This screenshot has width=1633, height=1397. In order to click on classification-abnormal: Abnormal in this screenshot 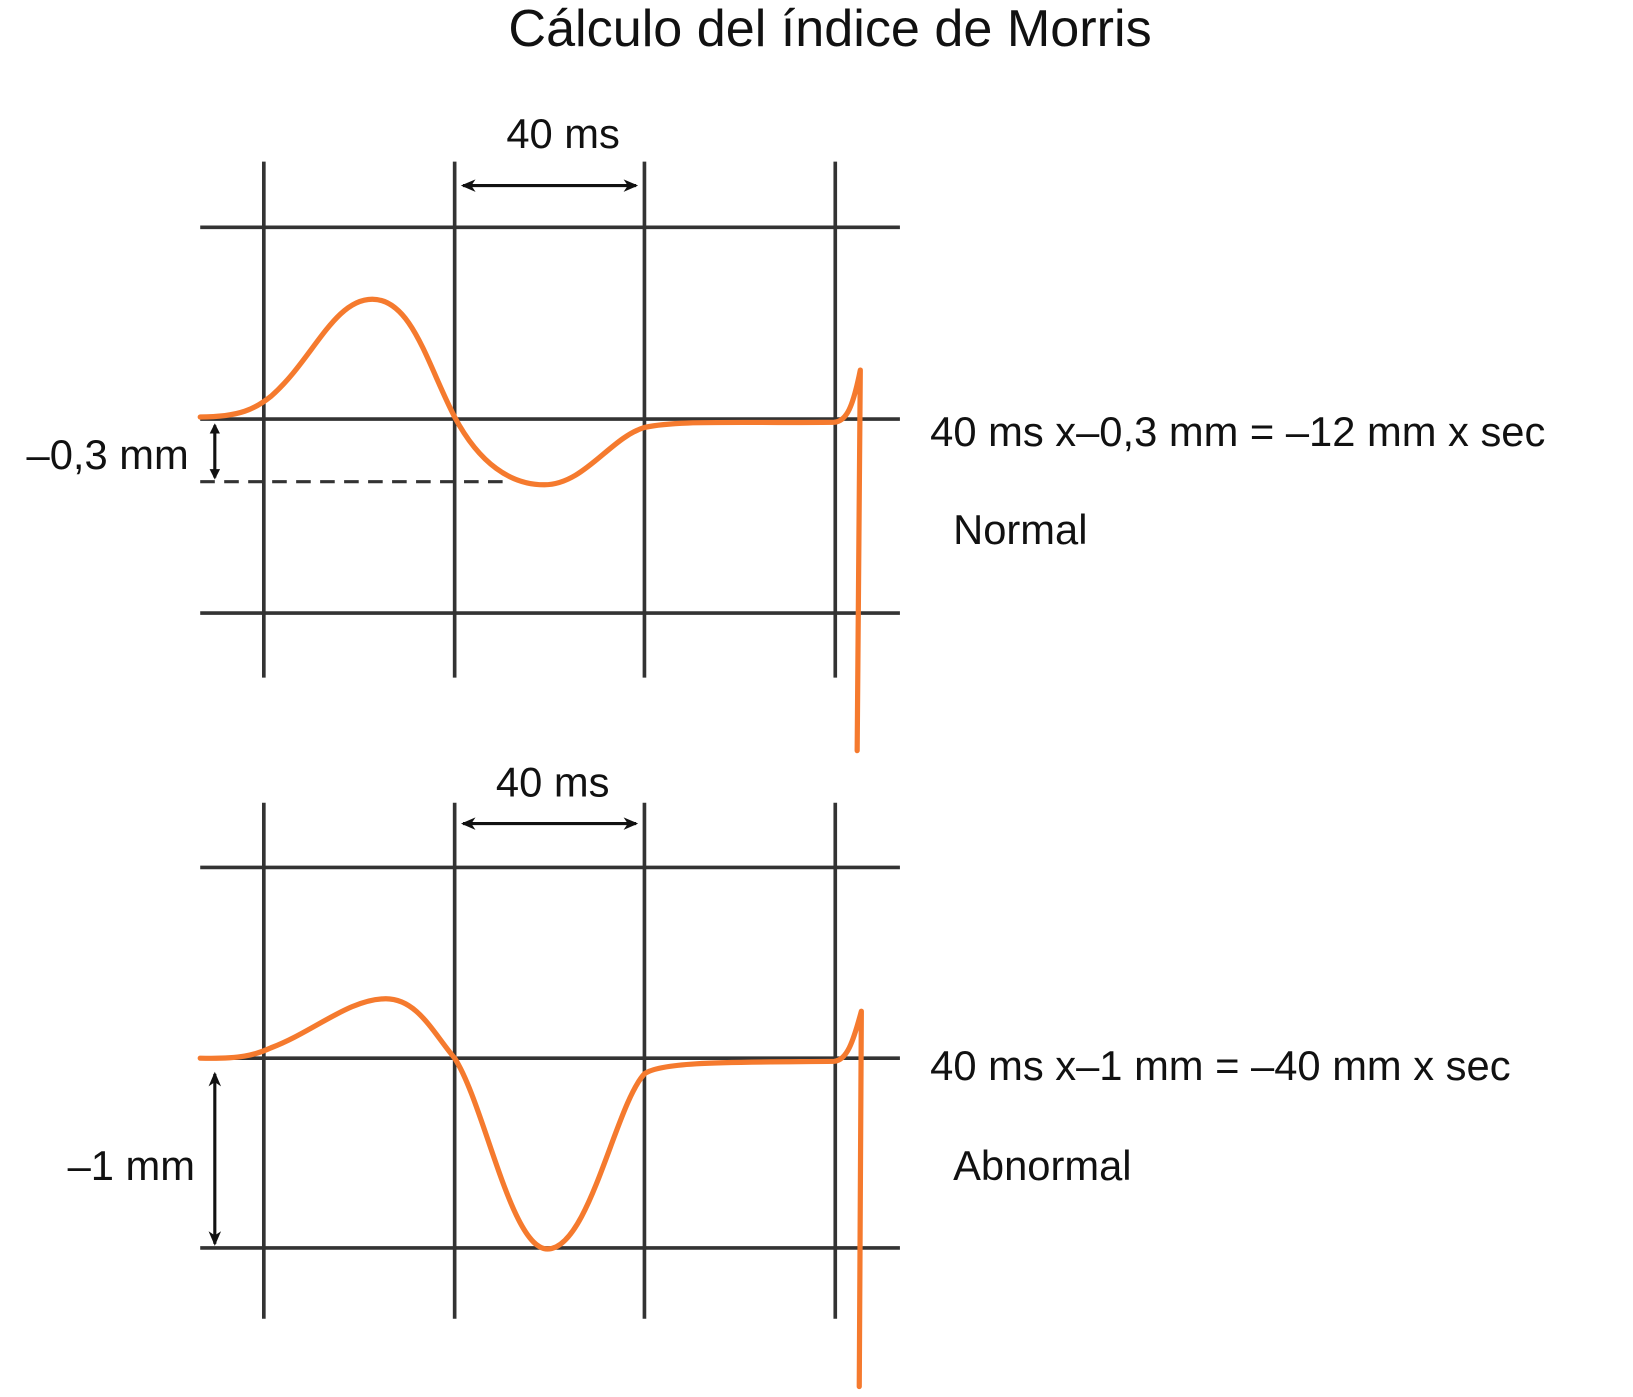, I will do `click(1042, 1165)`.